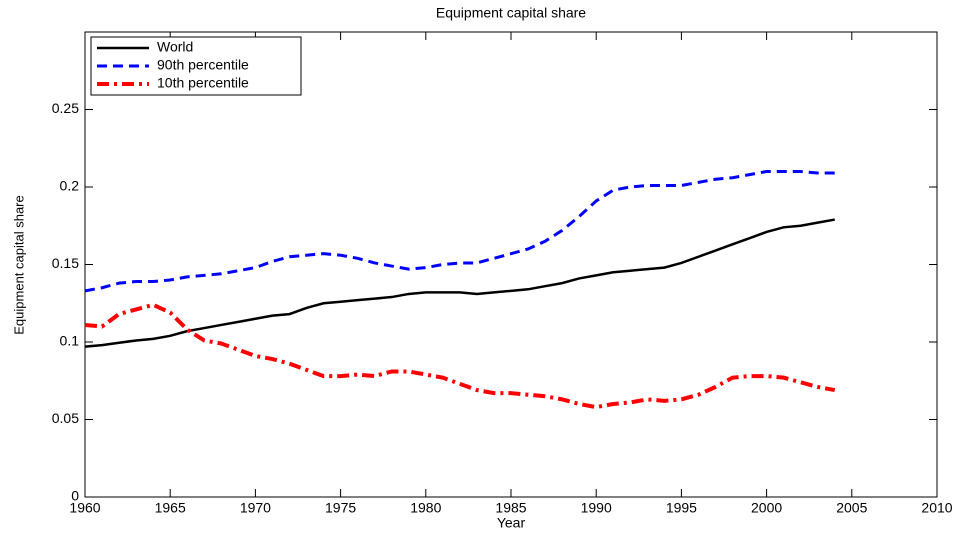 The width and height of the screenshot is (960, 535). I want to click on x-tick-label: 1970, so click(255, 508).